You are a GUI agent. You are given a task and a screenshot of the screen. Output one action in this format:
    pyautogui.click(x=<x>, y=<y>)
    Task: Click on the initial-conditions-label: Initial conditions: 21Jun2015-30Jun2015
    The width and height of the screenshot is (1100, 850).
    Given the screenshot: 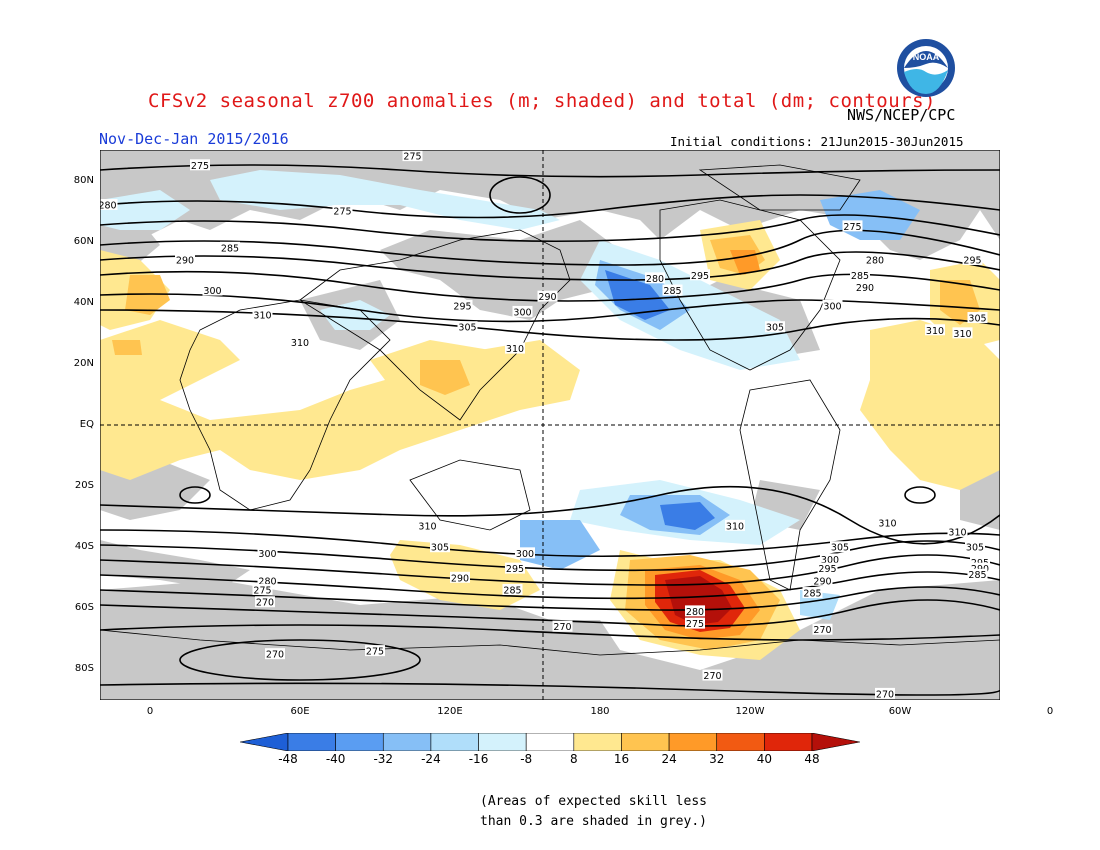 What is the action you would take?
    pyautogui.click(x=817, y=141)
    